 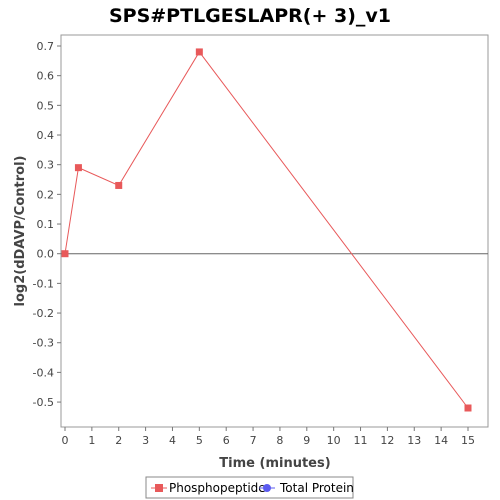 I want to click on y-tick-label: 0.7, so click(x=46, y=46).